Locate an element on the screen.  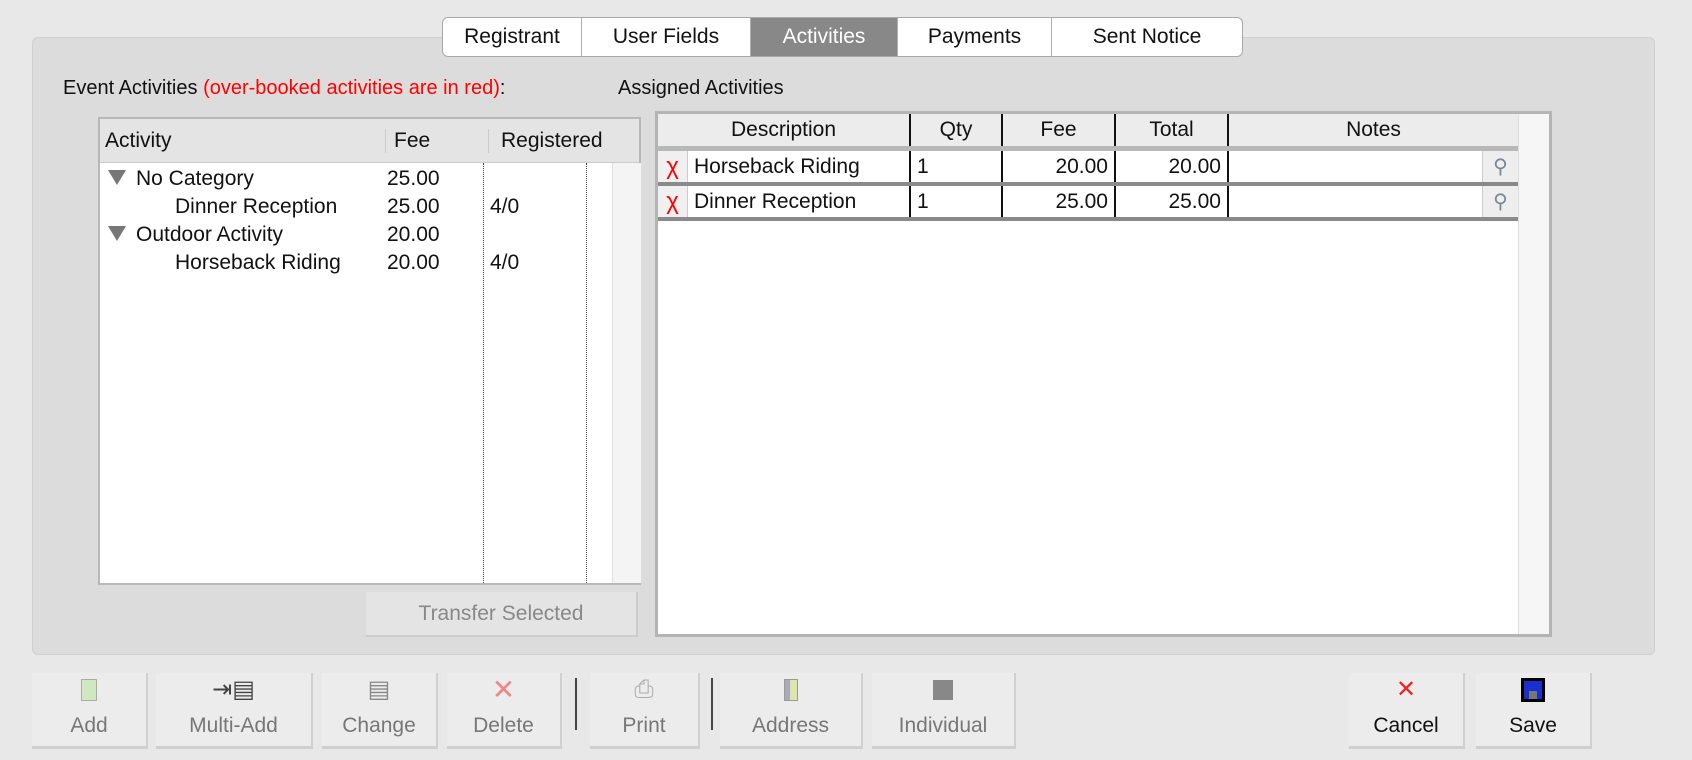
table-header: Activity Fee Registered is located at coordinates (369, 141).